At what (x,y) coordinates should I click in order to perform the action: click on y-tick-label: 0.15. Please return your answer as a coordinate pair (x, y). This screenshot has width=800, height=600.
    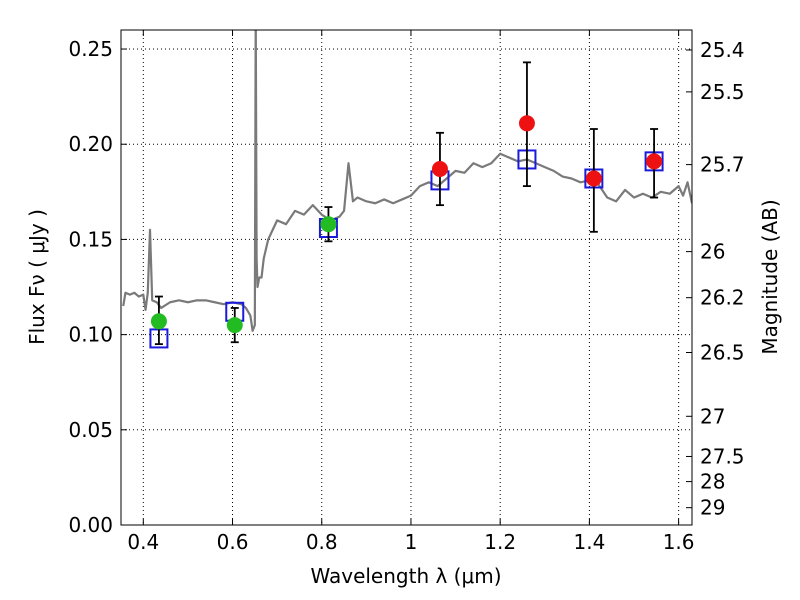
    Looking at the image, I should click on (90, 239).